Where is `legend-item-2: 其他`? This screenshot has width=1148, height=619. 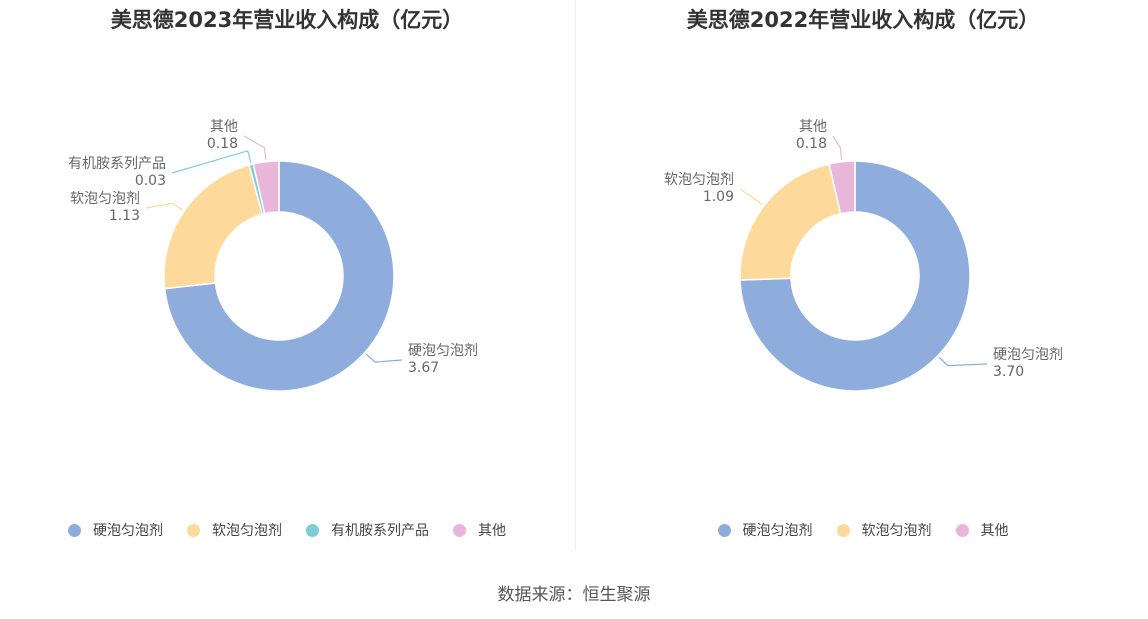
legend-item-2: 其他 is located at coordinates (982, 530).